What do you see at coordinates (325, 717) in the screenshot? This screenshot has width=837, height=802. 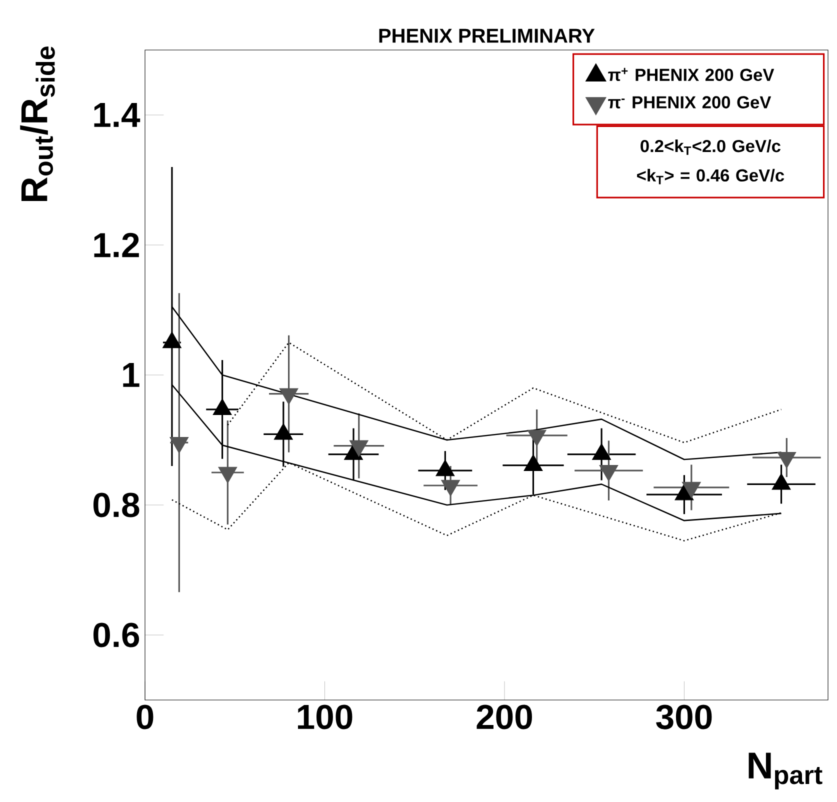 I see `x-tick-label: 100` at bounding box center [325, 717].